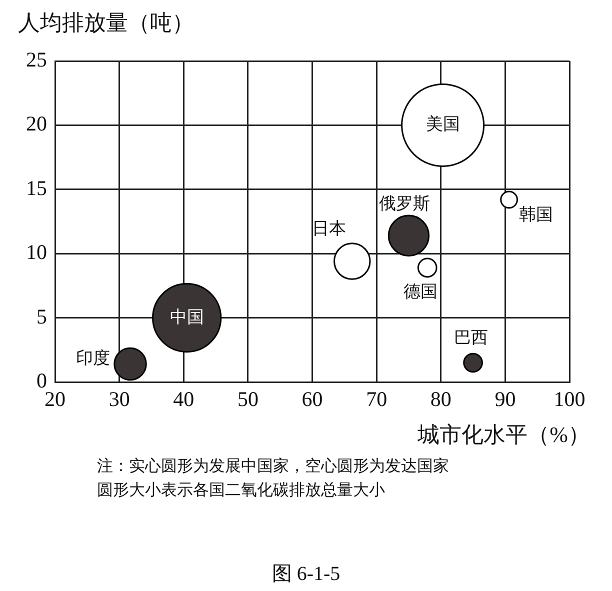  What do you see at coordinates (41, 316) in the screenshot?
I see `y-tick-label: 5` at bounding box center [41, 316].